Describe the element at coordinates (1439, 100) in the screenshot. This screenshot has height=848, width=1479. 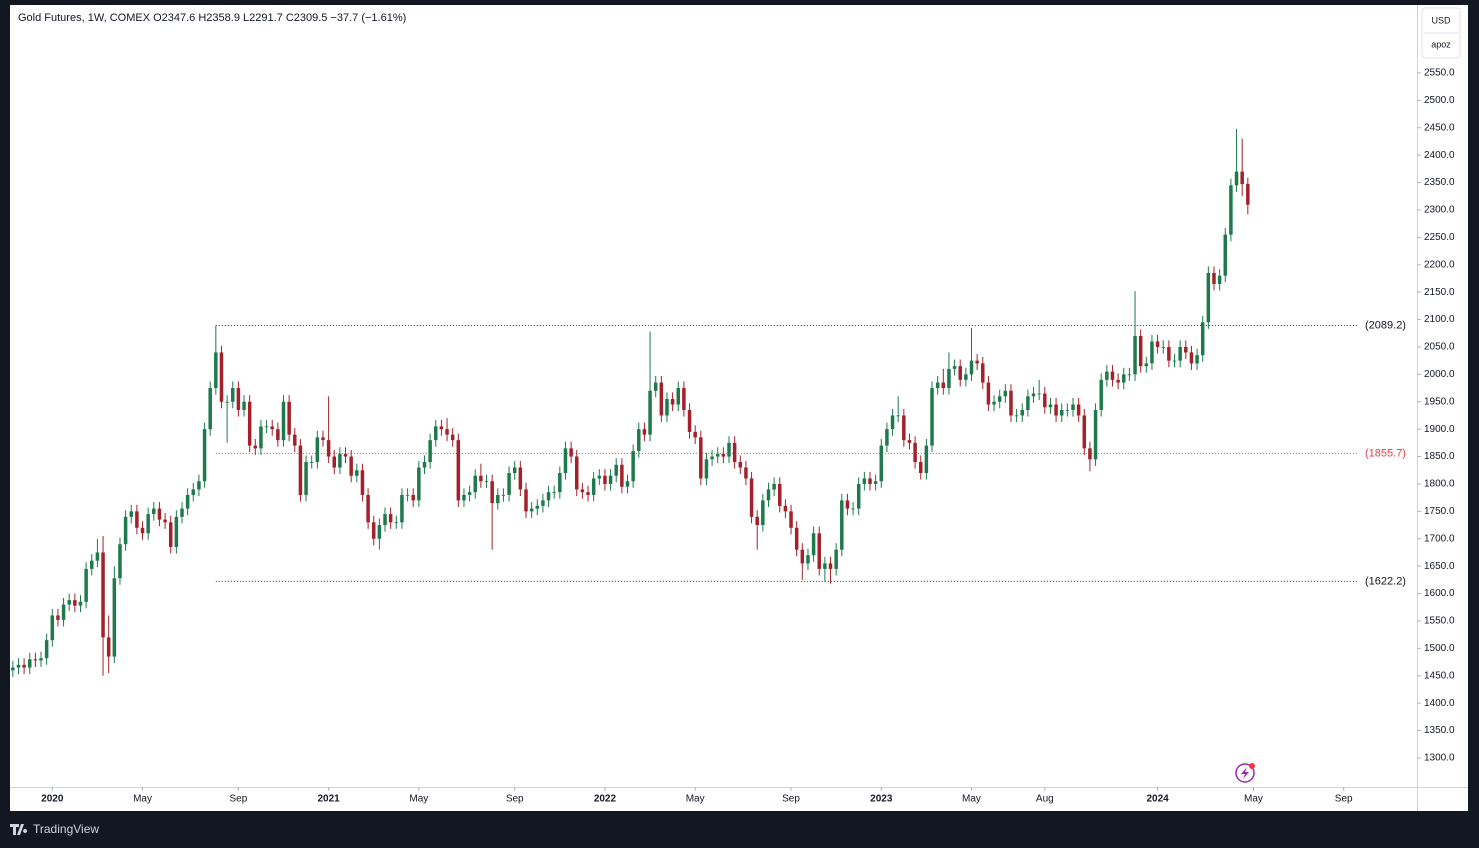
I see `y-tick-label: 2500.0` at that location.